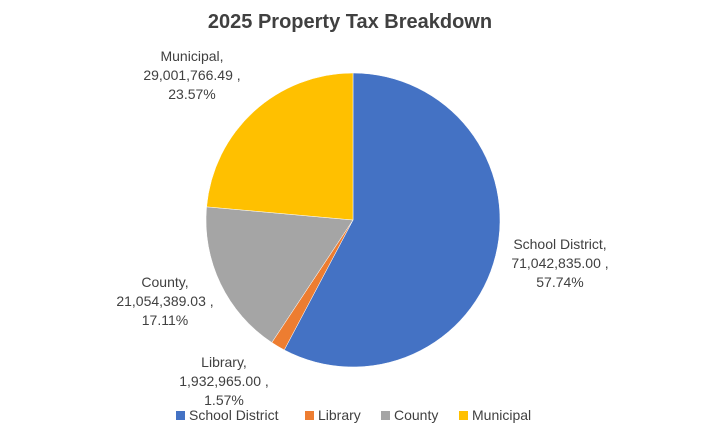  I want to click on legend-label: County, so click(416, 415).